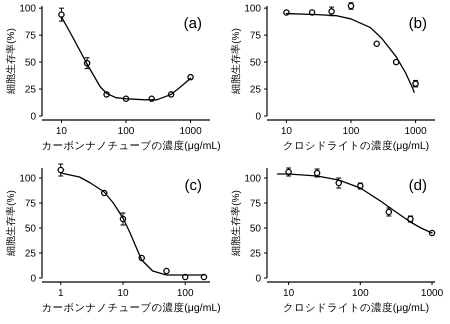 This screenshot has height=324, width=450. I want to click on annotation: (c), so click(193, 185).